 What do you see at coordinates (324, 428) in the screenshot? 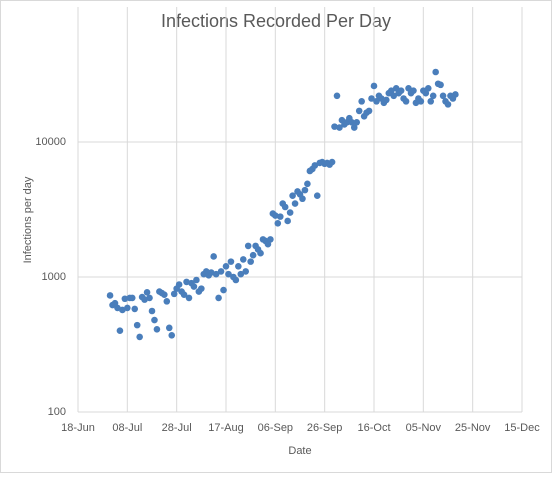
I see `x-tick-label: 26-Sep` at bounding box center [324, 428].